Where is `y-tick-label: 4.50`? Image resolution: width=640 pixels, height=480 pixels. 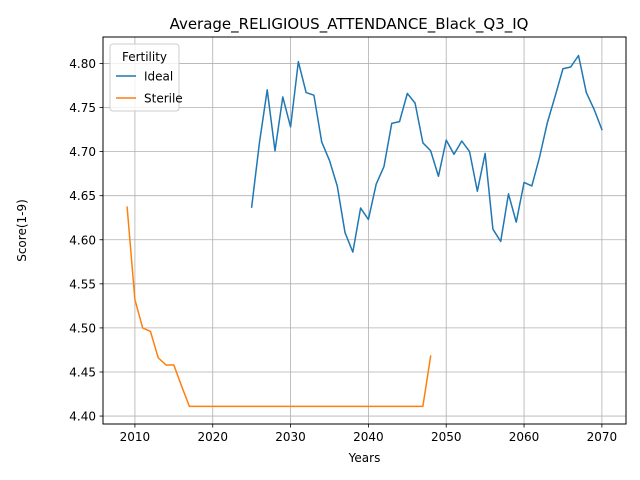
y-tick-label: 4.50 is located at coordinates (82, 328).